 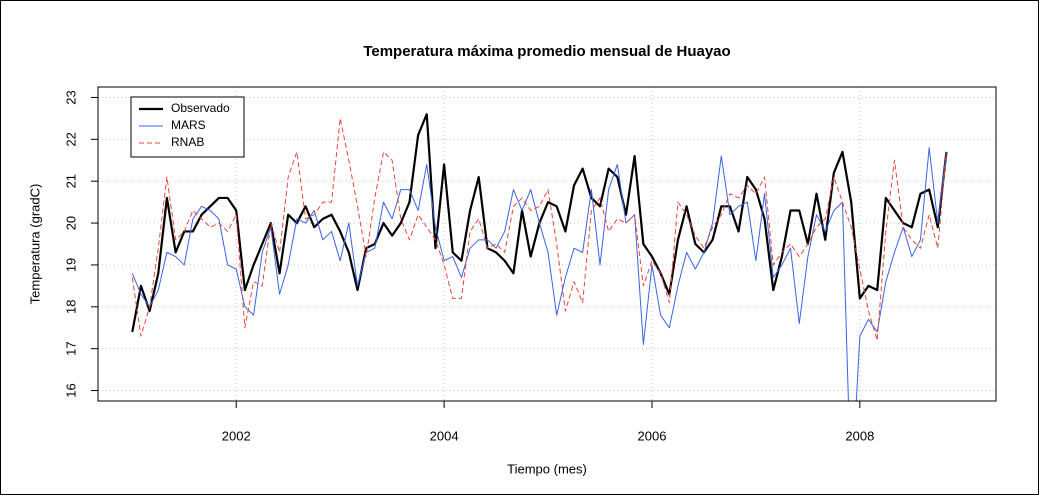 I want to click on legend-label: MARS, so click(x=188, y=125).